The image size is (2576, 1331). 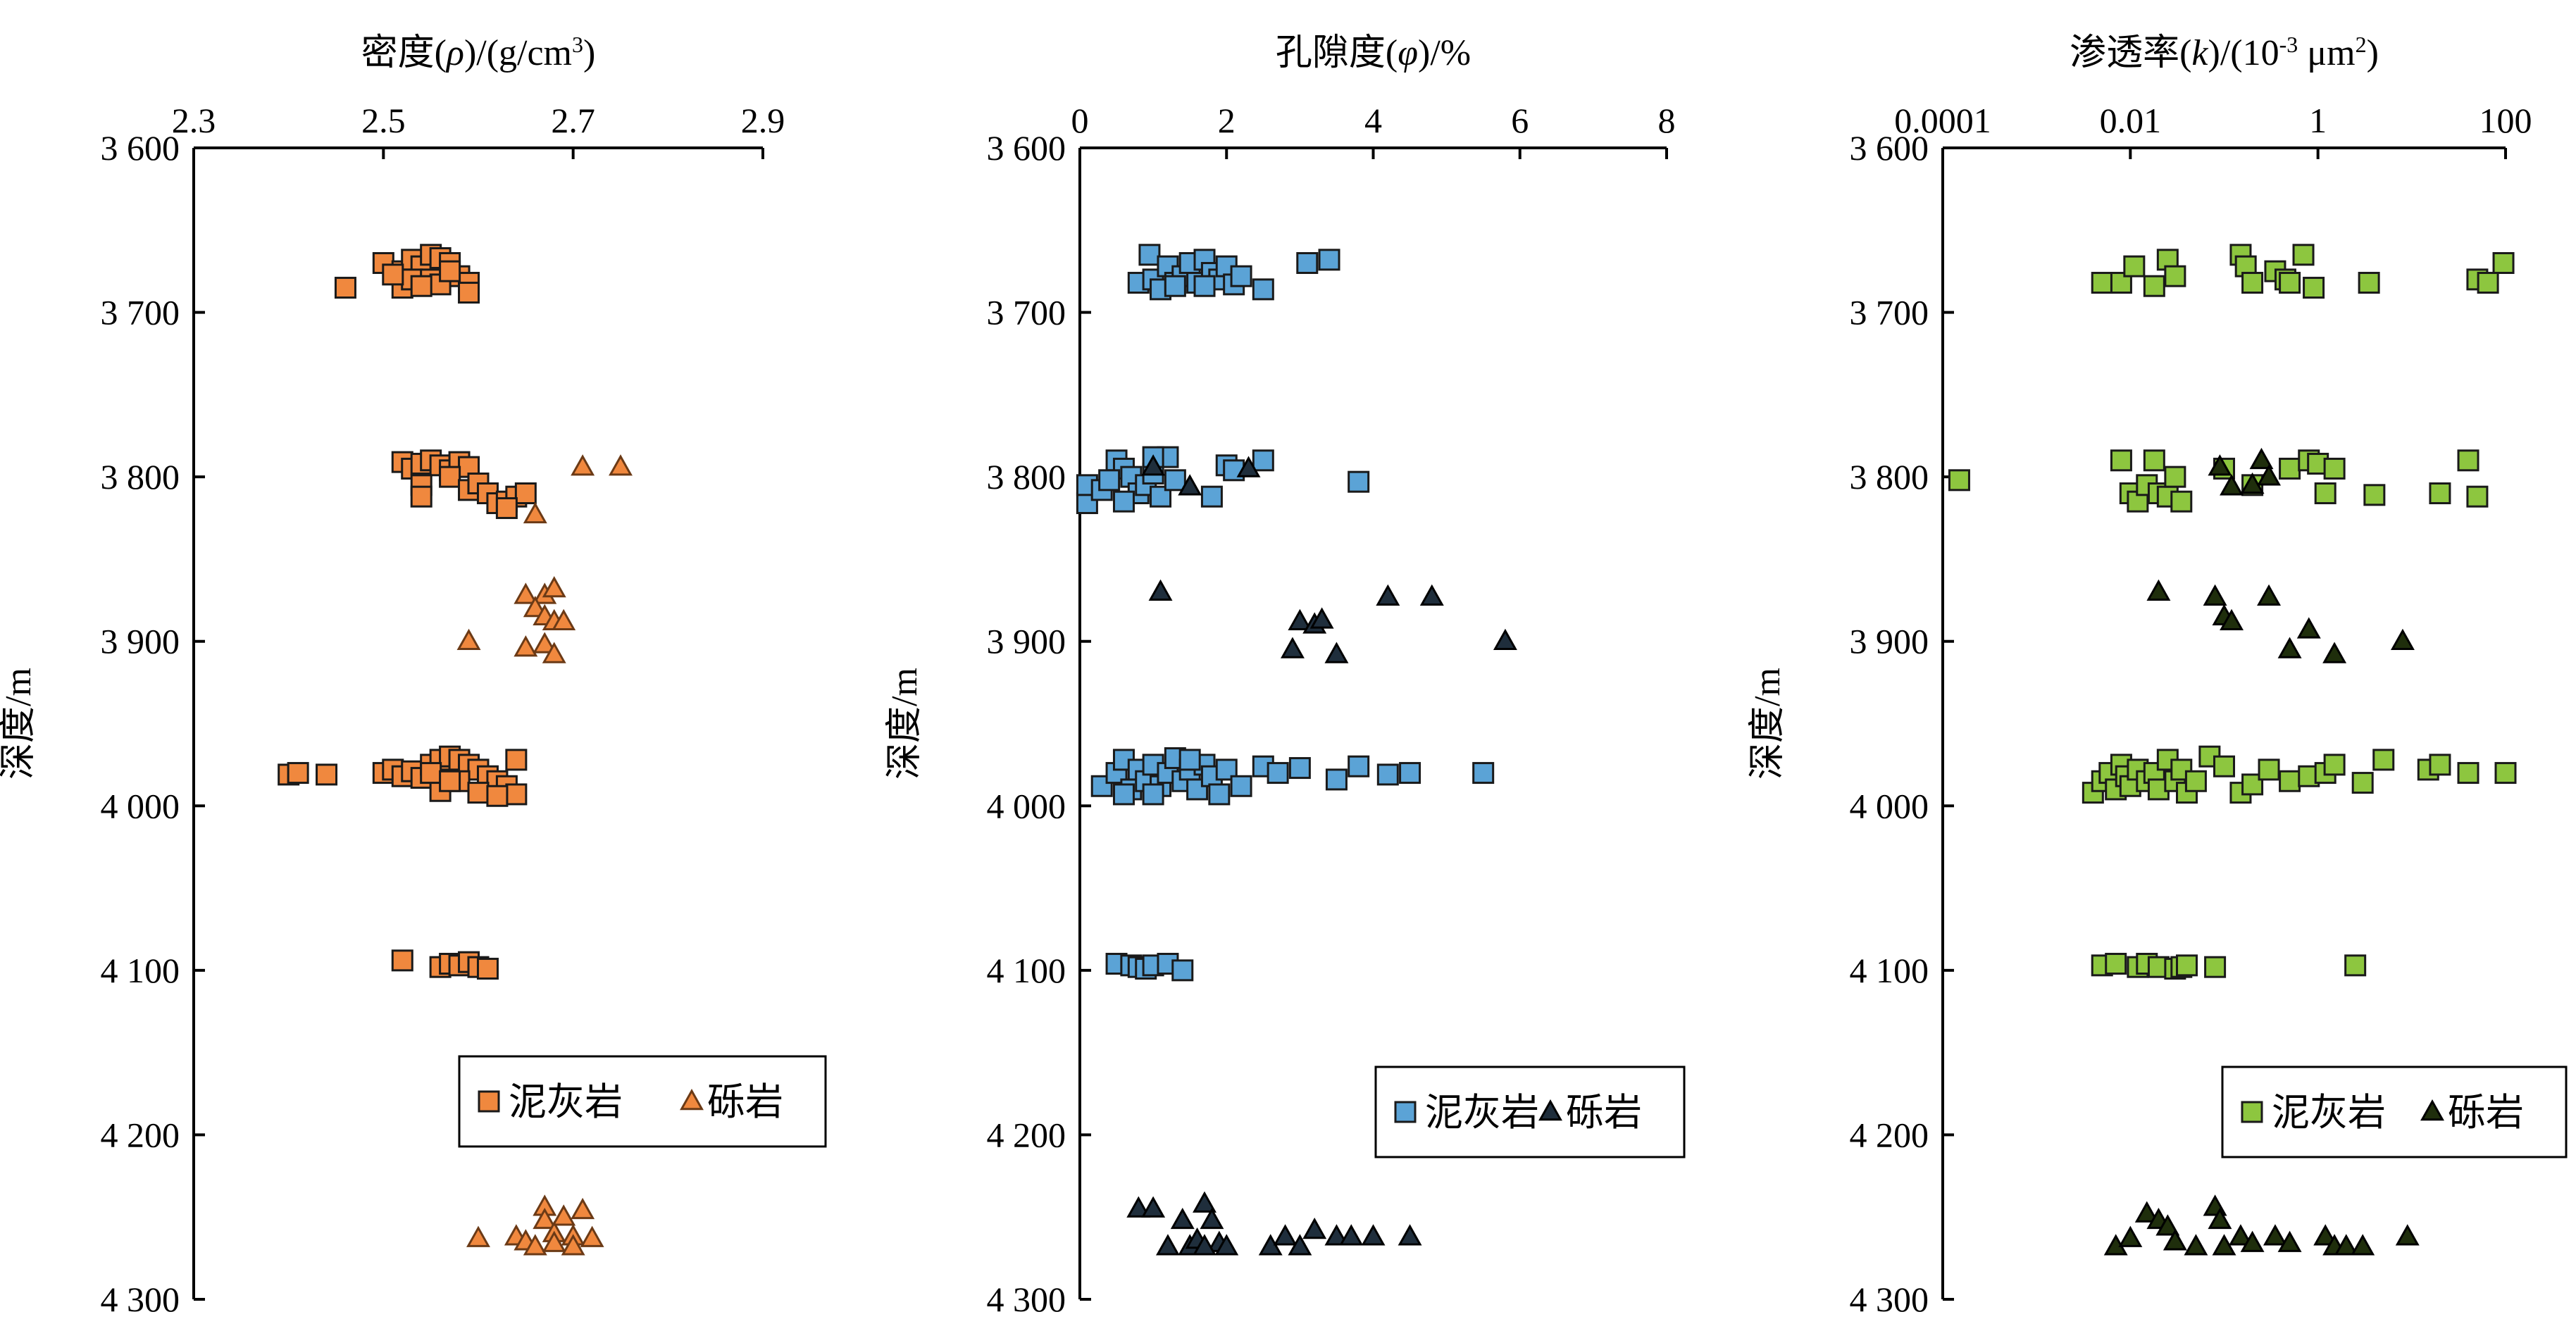 I want to click on x-axis-title-part: )/(g/cm, so click(x=518, y=53).